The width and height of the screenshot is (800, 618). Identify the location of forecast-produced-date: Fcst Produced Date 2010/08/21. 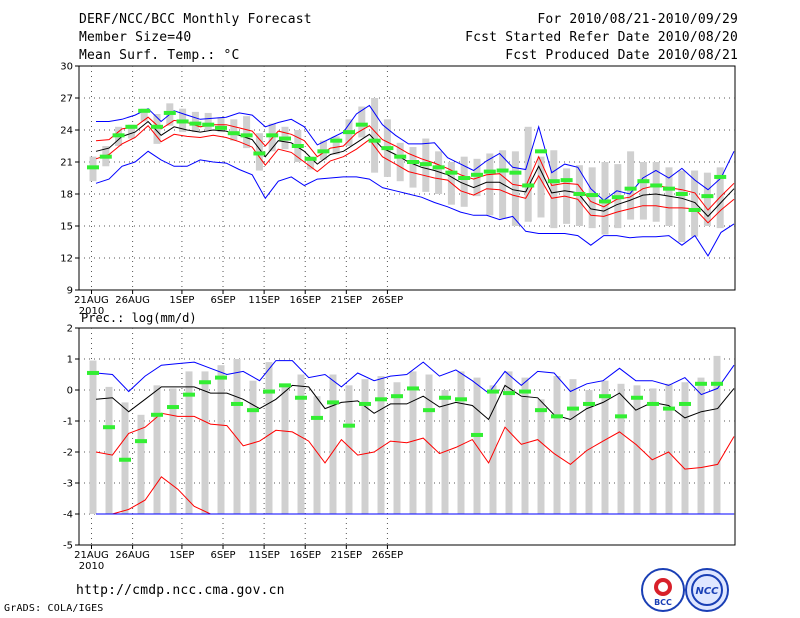
(621, 55).